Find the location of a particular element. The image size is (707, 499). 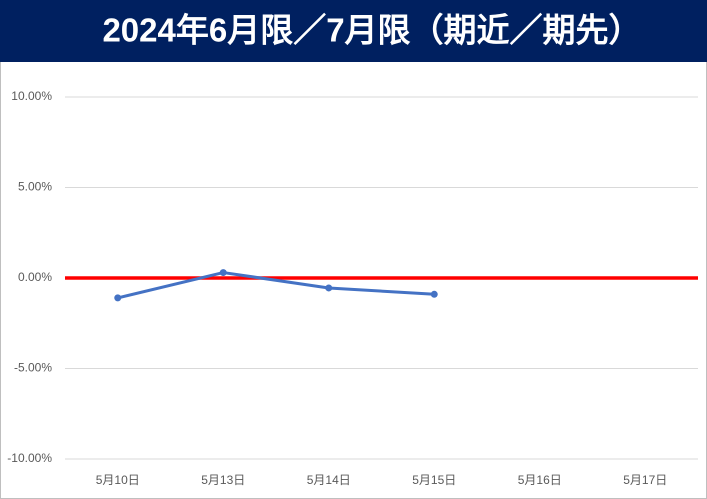

x-tick-label: 5月16日 is located at coordinates (540, 480).